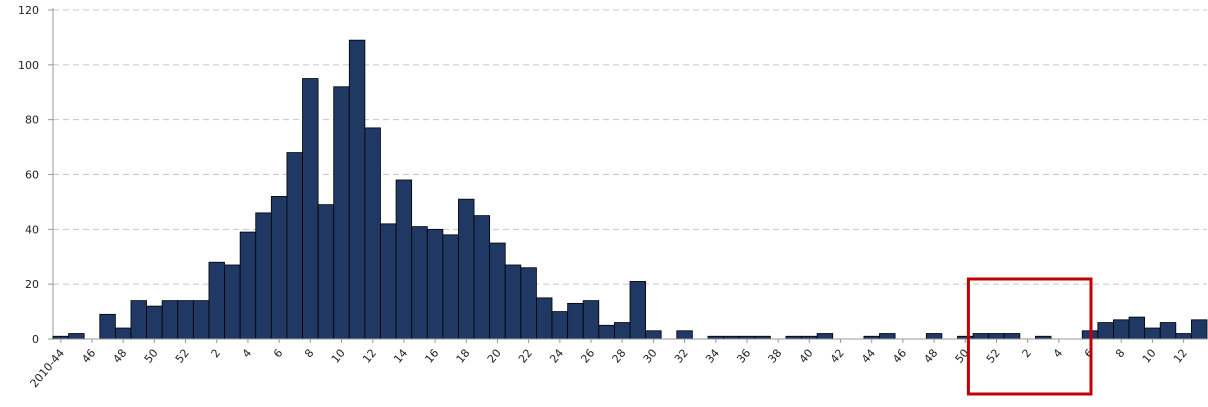 The height and width of the screenshot is (407, 1208). Describe the element at coordinates (32, 229) in the screenshot. I see `y-tick-label: 40` at that location.